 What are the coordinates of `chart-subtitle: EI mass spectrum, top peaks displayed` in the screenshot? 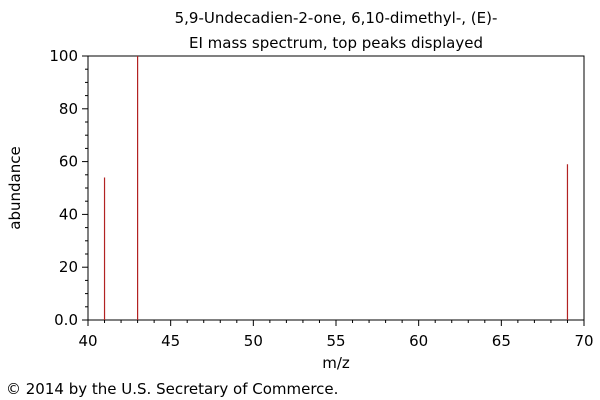 It's located at (336, 43).